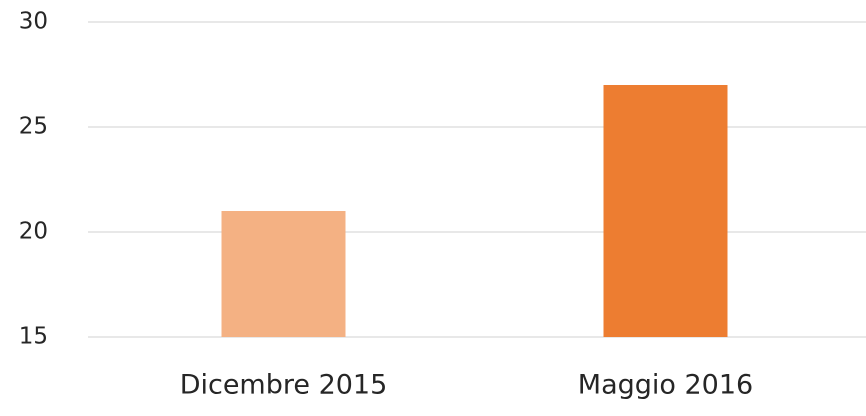  What do you see at coordinates (33, 127) in the screenshot?
I see `y-tick-label: 25` at bounding box center [33, 127].